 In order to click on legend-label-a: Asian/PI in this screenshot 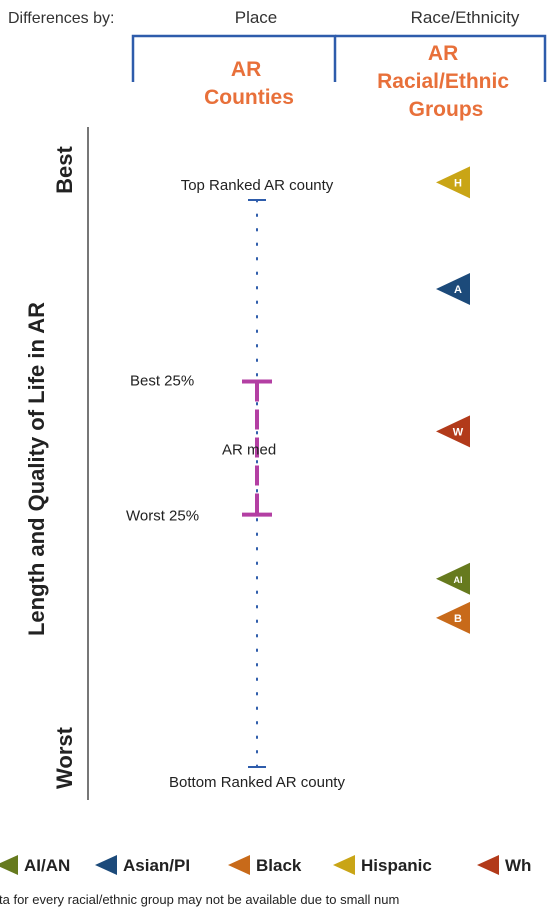, I will do `click(156, 865)`.